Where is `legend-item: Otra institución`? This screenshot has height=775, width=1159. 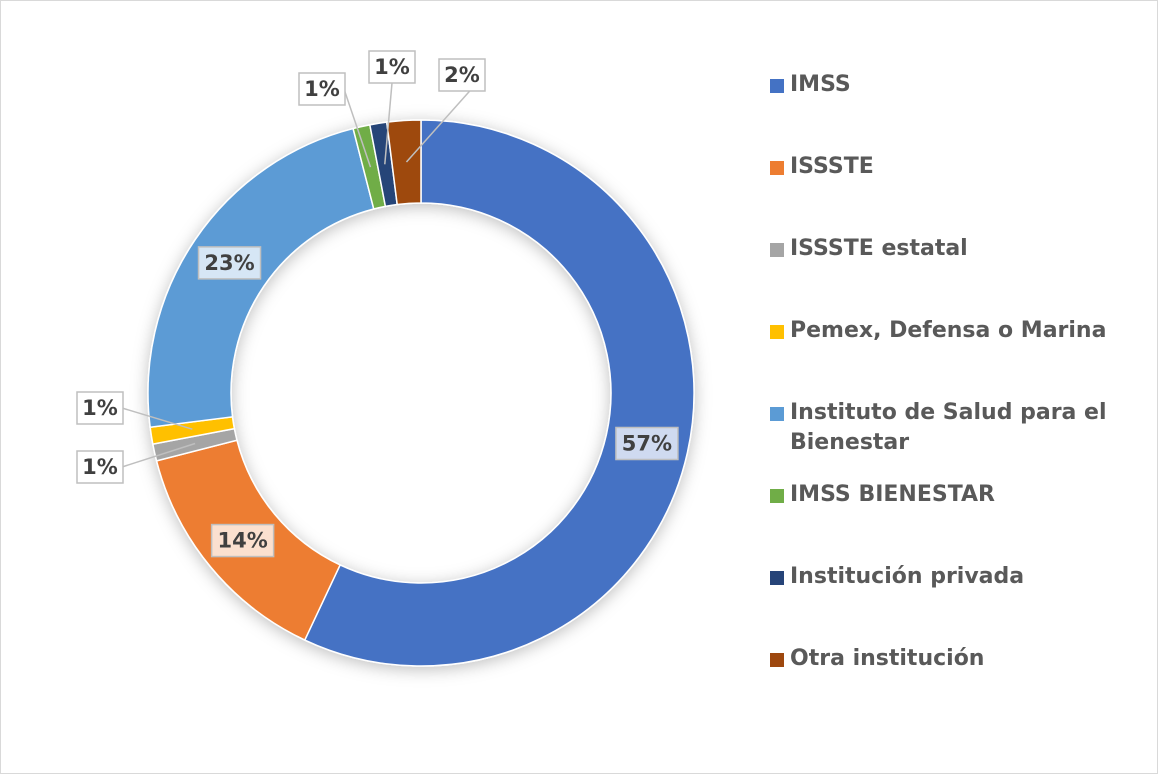
legend-item: Otra institución is located at coordinates (960, 659).